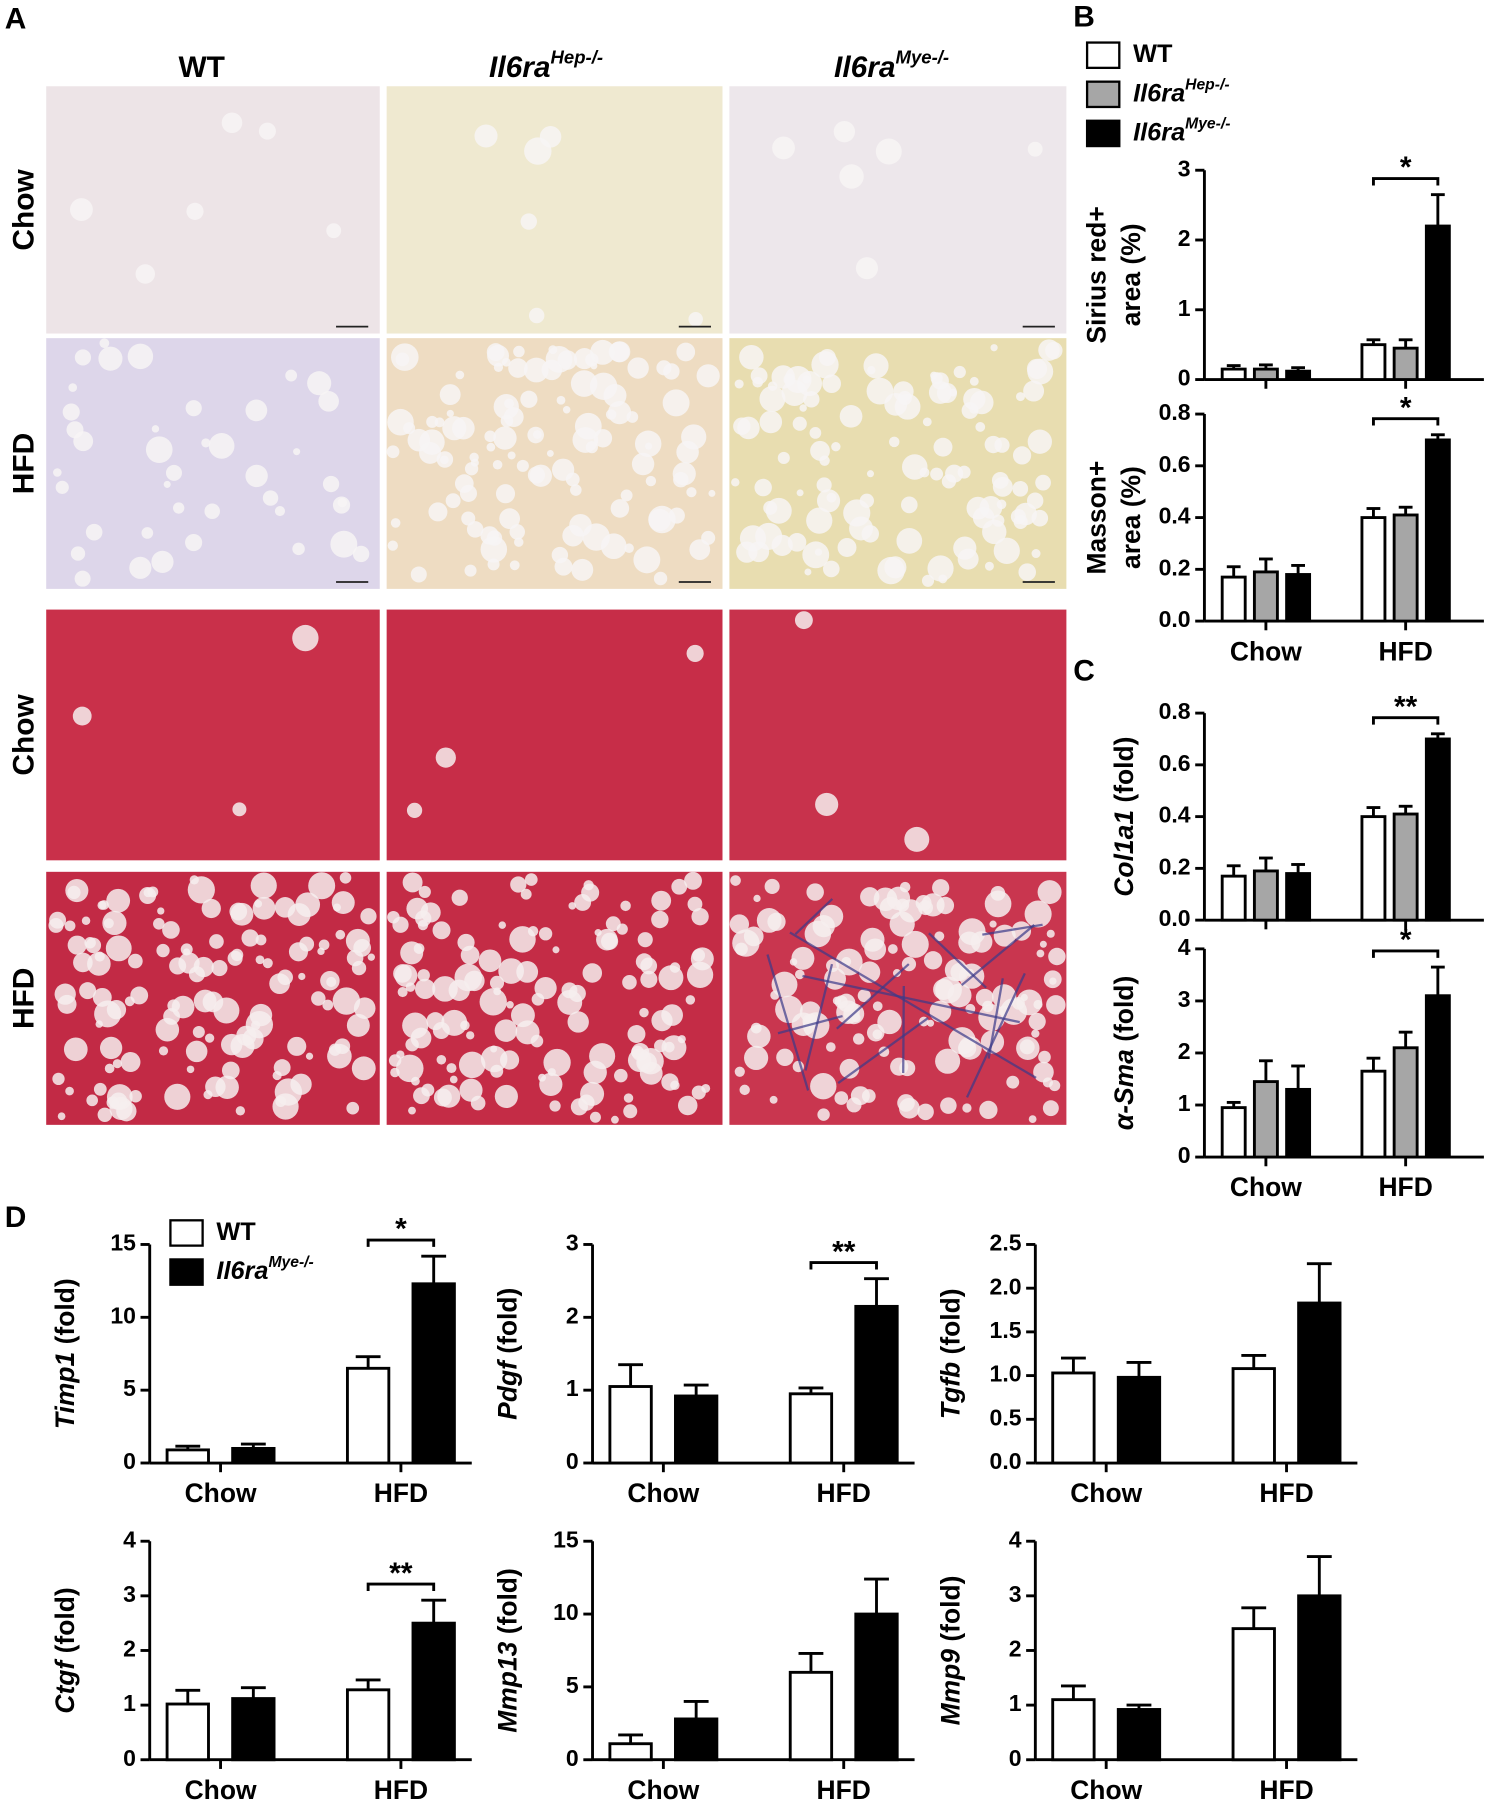  Describe the element at coordinates (1184, 1103) in the screenshot. I see `y-tick-label: 1` at that location.